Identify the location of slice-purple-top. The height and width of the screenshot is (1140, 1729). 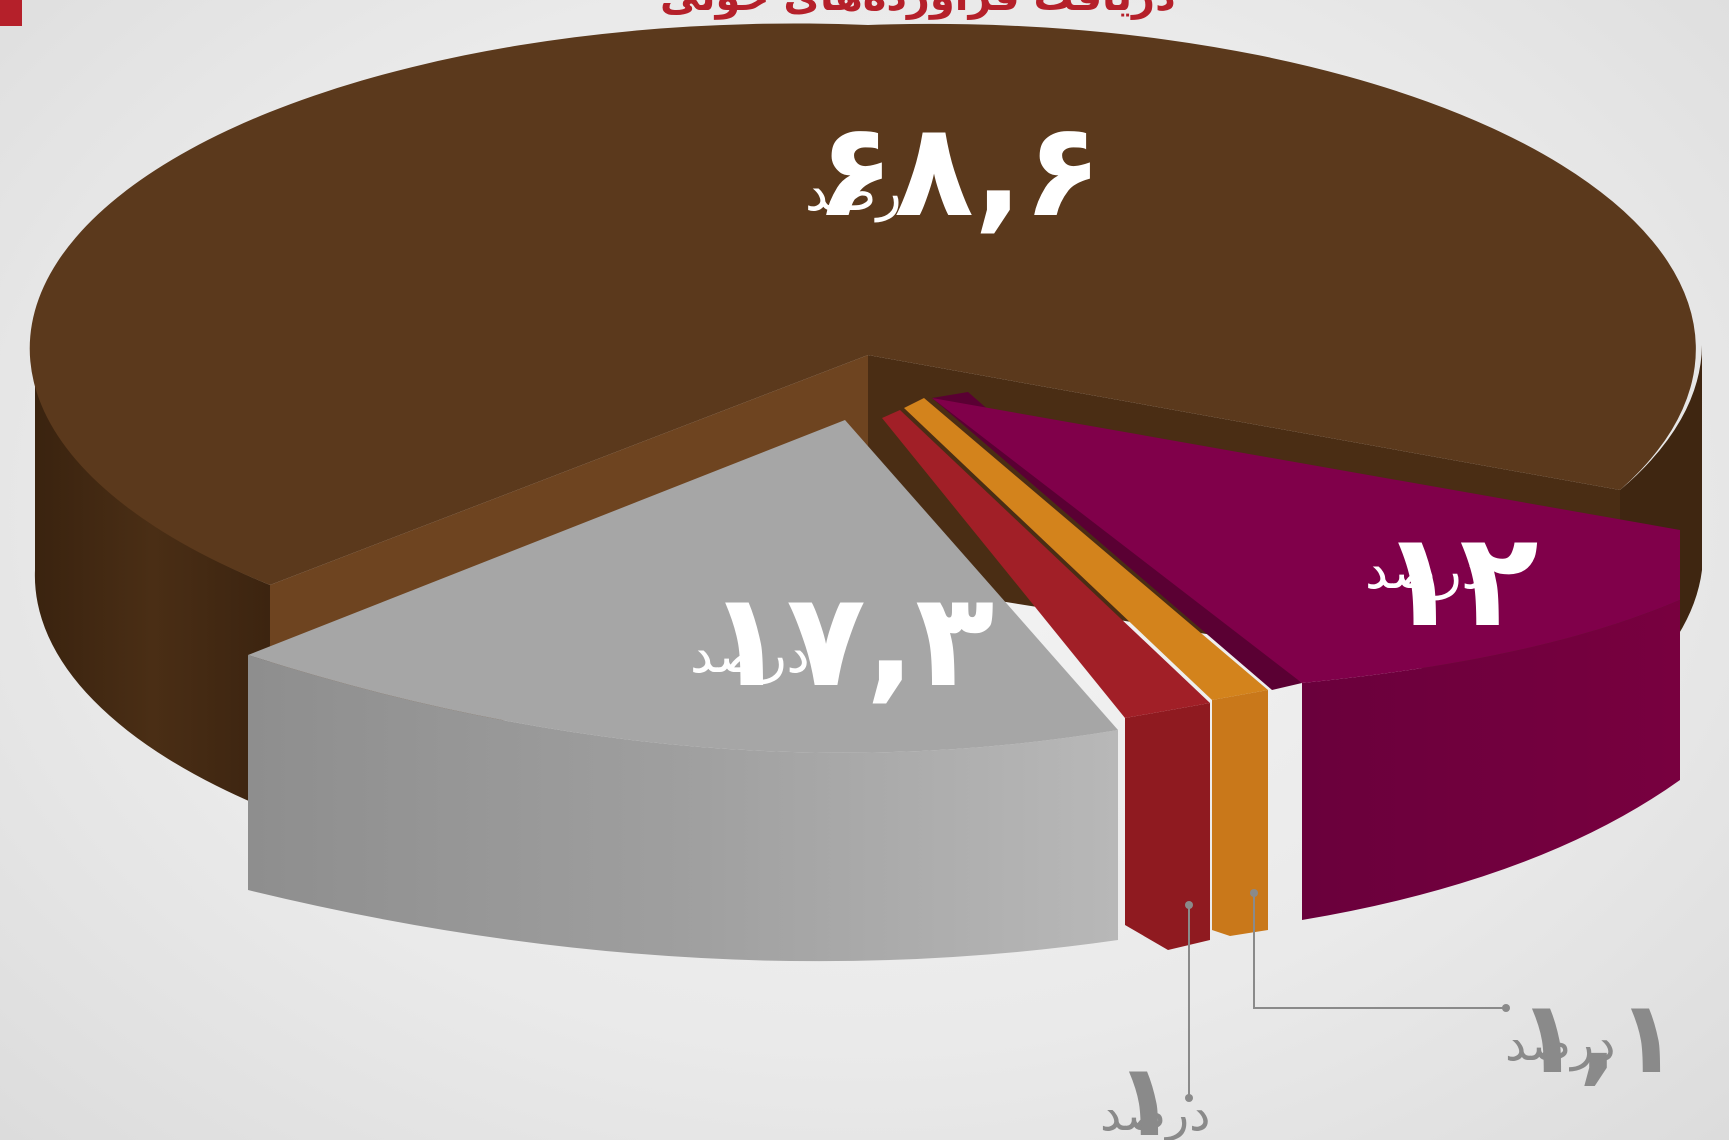
(1306, 540).